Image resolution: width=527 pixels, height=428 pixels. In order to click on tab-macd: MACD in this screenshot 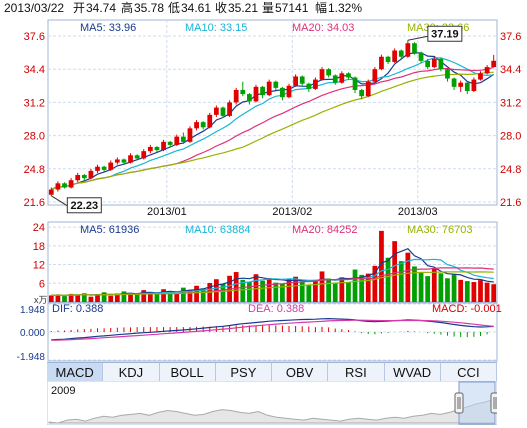, I will do `click(75, 372)`.